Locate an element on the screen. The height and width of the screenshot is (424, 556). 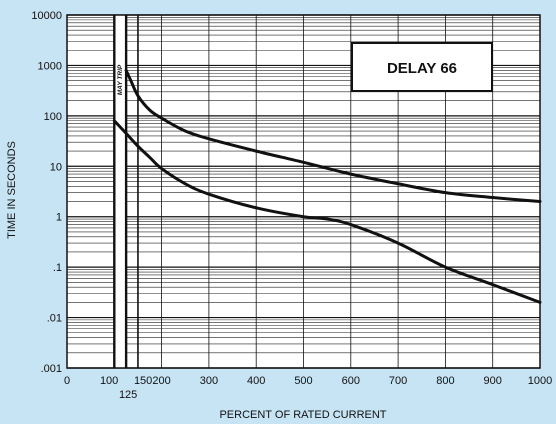
y-tick-label: 10 is located at coordinates (56, 167).